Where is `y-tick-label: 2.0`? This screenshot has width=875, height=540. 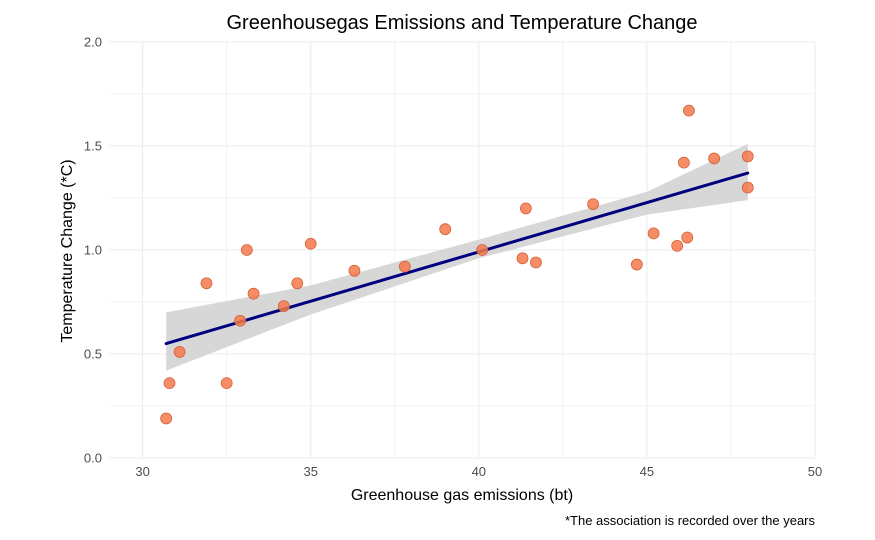
y-tick-label: 2.0 is located at coordinates (93, 42).